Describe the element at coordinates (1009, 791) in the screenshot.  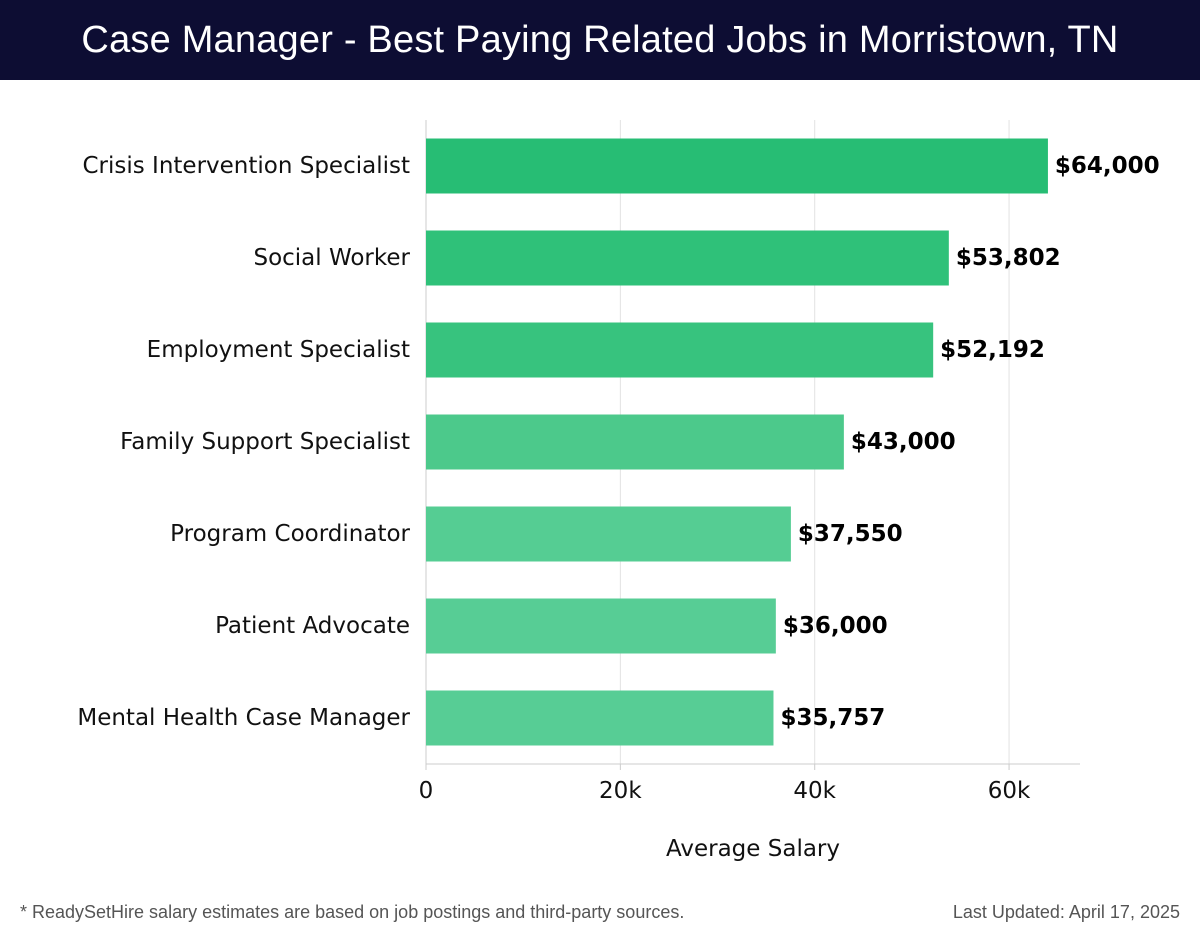
I see `x-tick-label-3: 60k` at that location.